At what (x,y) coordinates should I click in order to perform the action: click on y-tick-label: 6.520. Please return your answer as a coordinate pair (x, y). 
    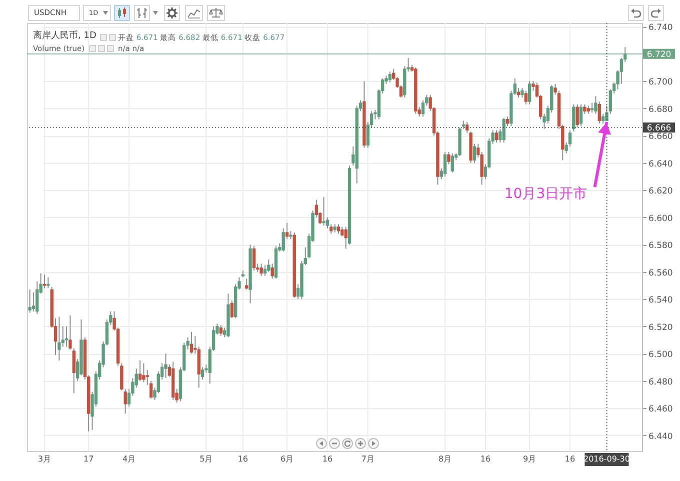
    Looking at the image, I should click on (660, 327).